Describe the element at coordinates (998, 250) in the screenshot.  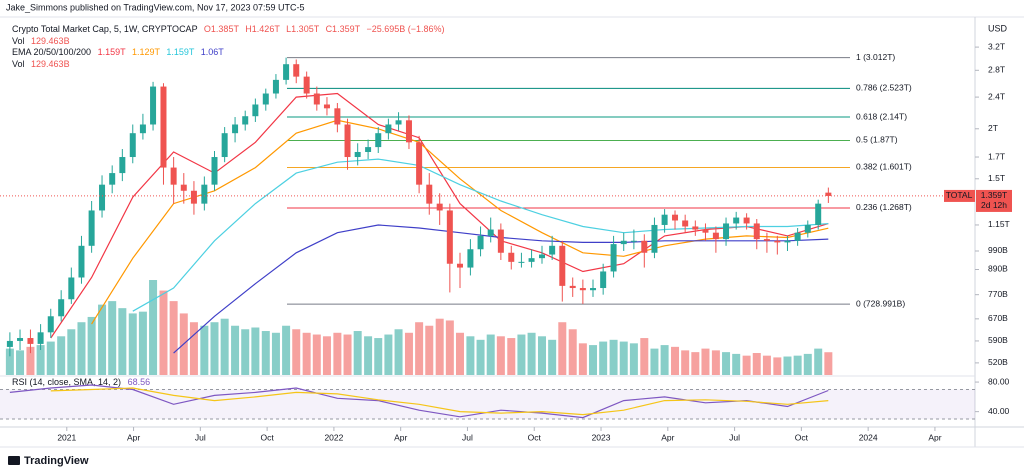
I see `y-tick-label: 990B` at that location.